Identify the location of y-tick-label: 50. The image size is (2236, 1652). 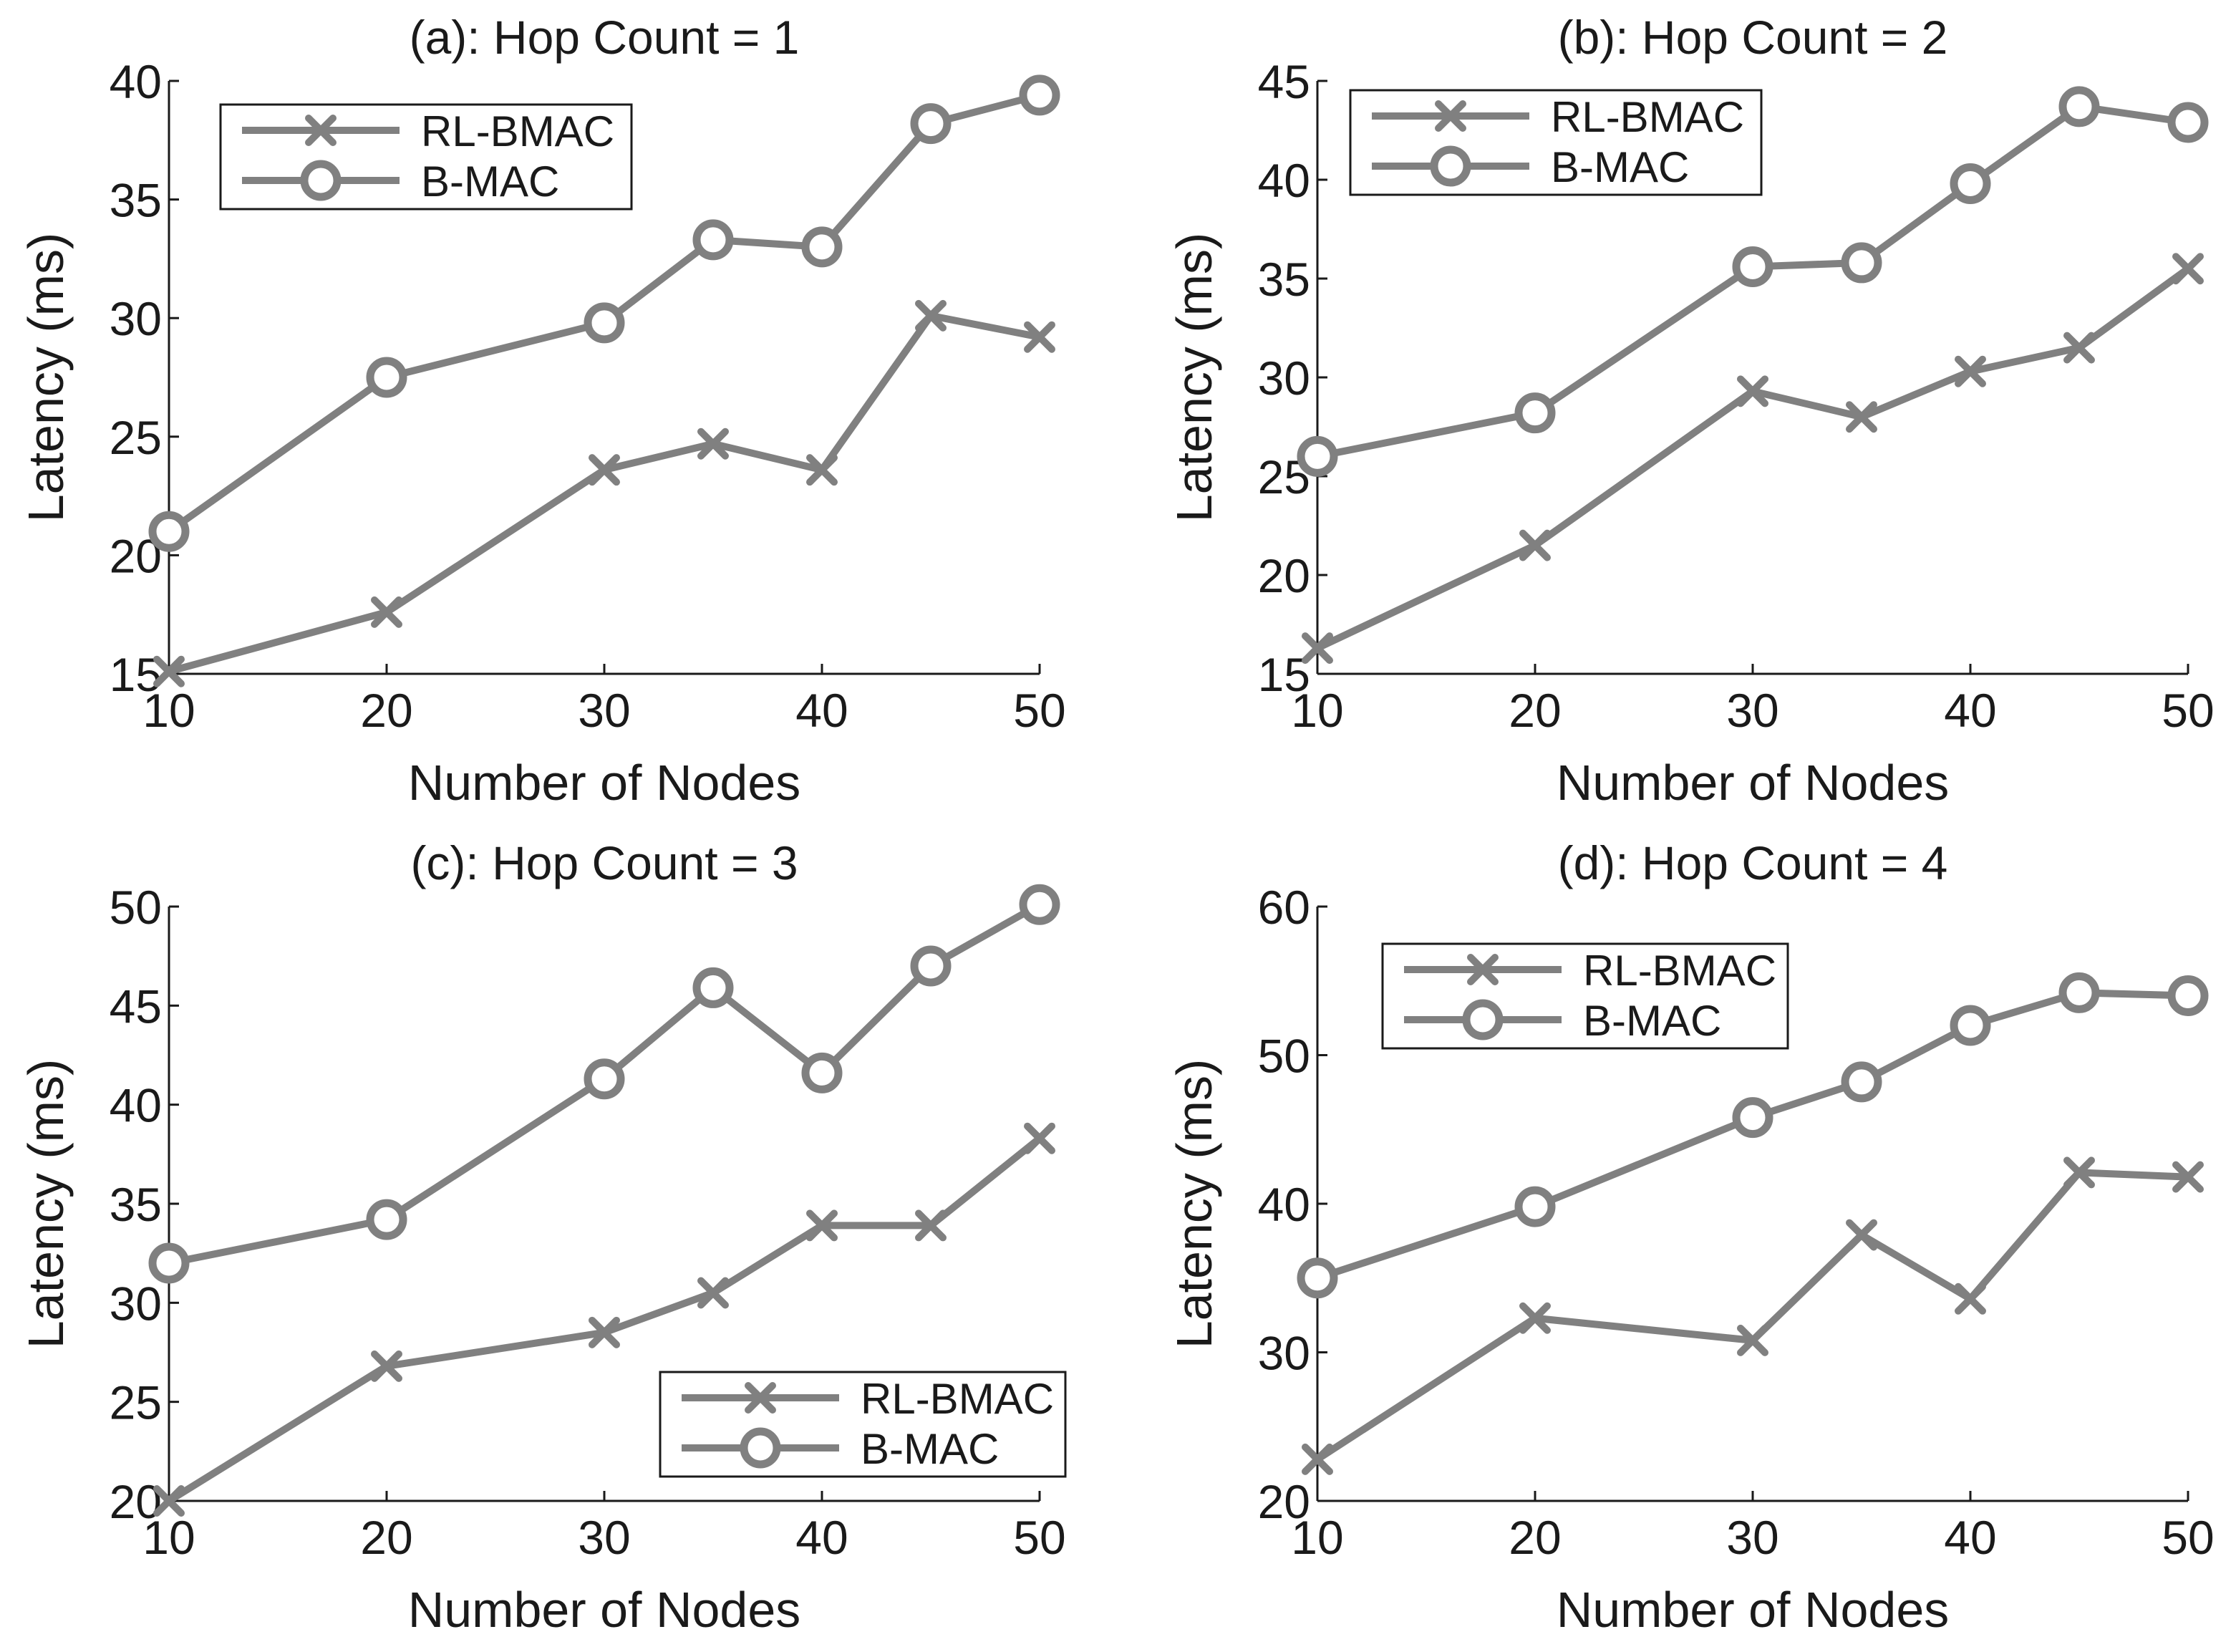
(136, 907).